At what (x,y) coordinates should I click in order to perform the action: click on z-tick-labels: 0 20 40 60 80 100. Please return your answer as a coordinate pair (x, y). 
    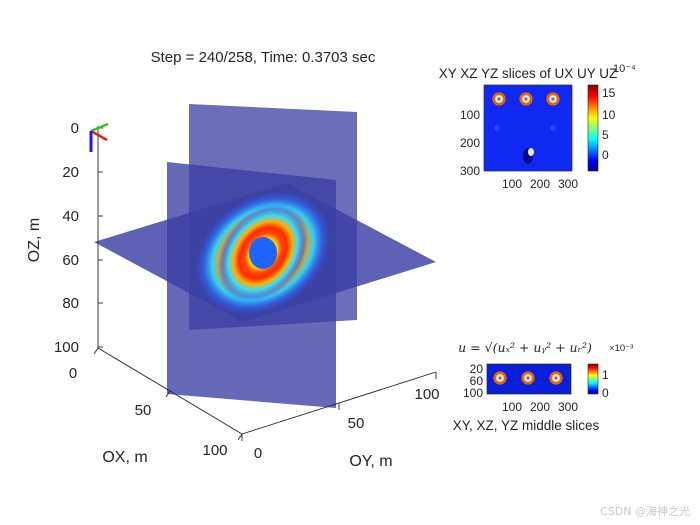
    Looking at the image, I should click on (66, 238).